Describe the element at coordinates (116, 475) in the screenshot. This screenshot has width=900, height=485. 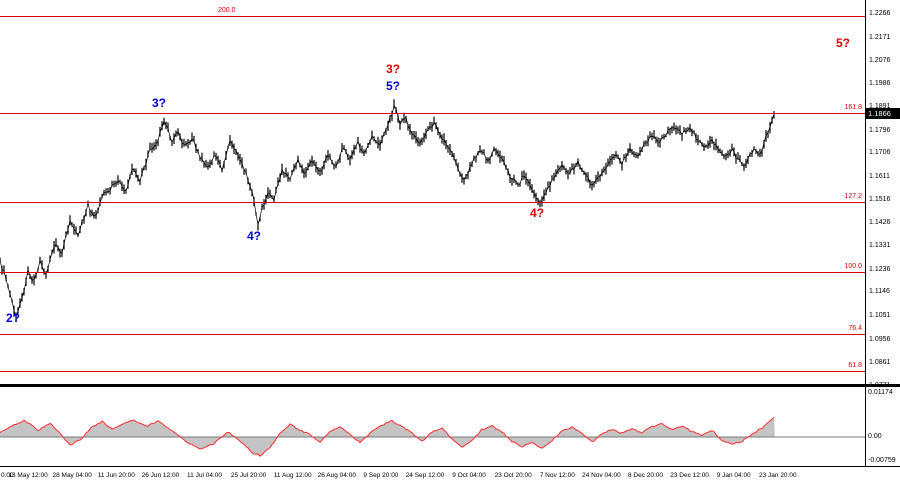
I see `time-axis-label: 11 Jun 20:00` at that location.